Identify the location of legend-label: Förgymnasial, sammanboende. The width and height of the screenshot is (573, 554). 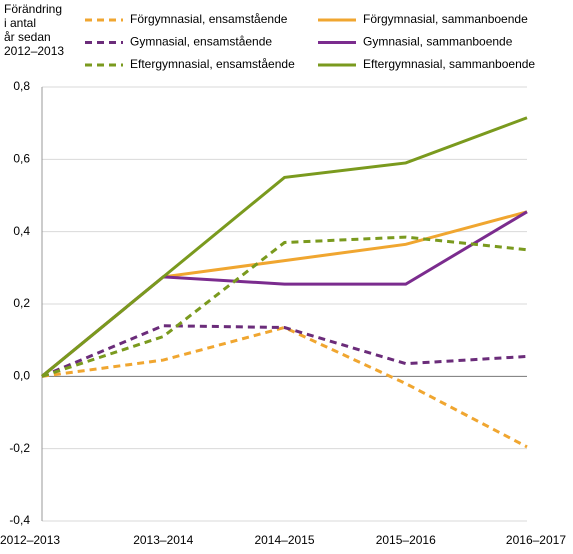
(445, 19).